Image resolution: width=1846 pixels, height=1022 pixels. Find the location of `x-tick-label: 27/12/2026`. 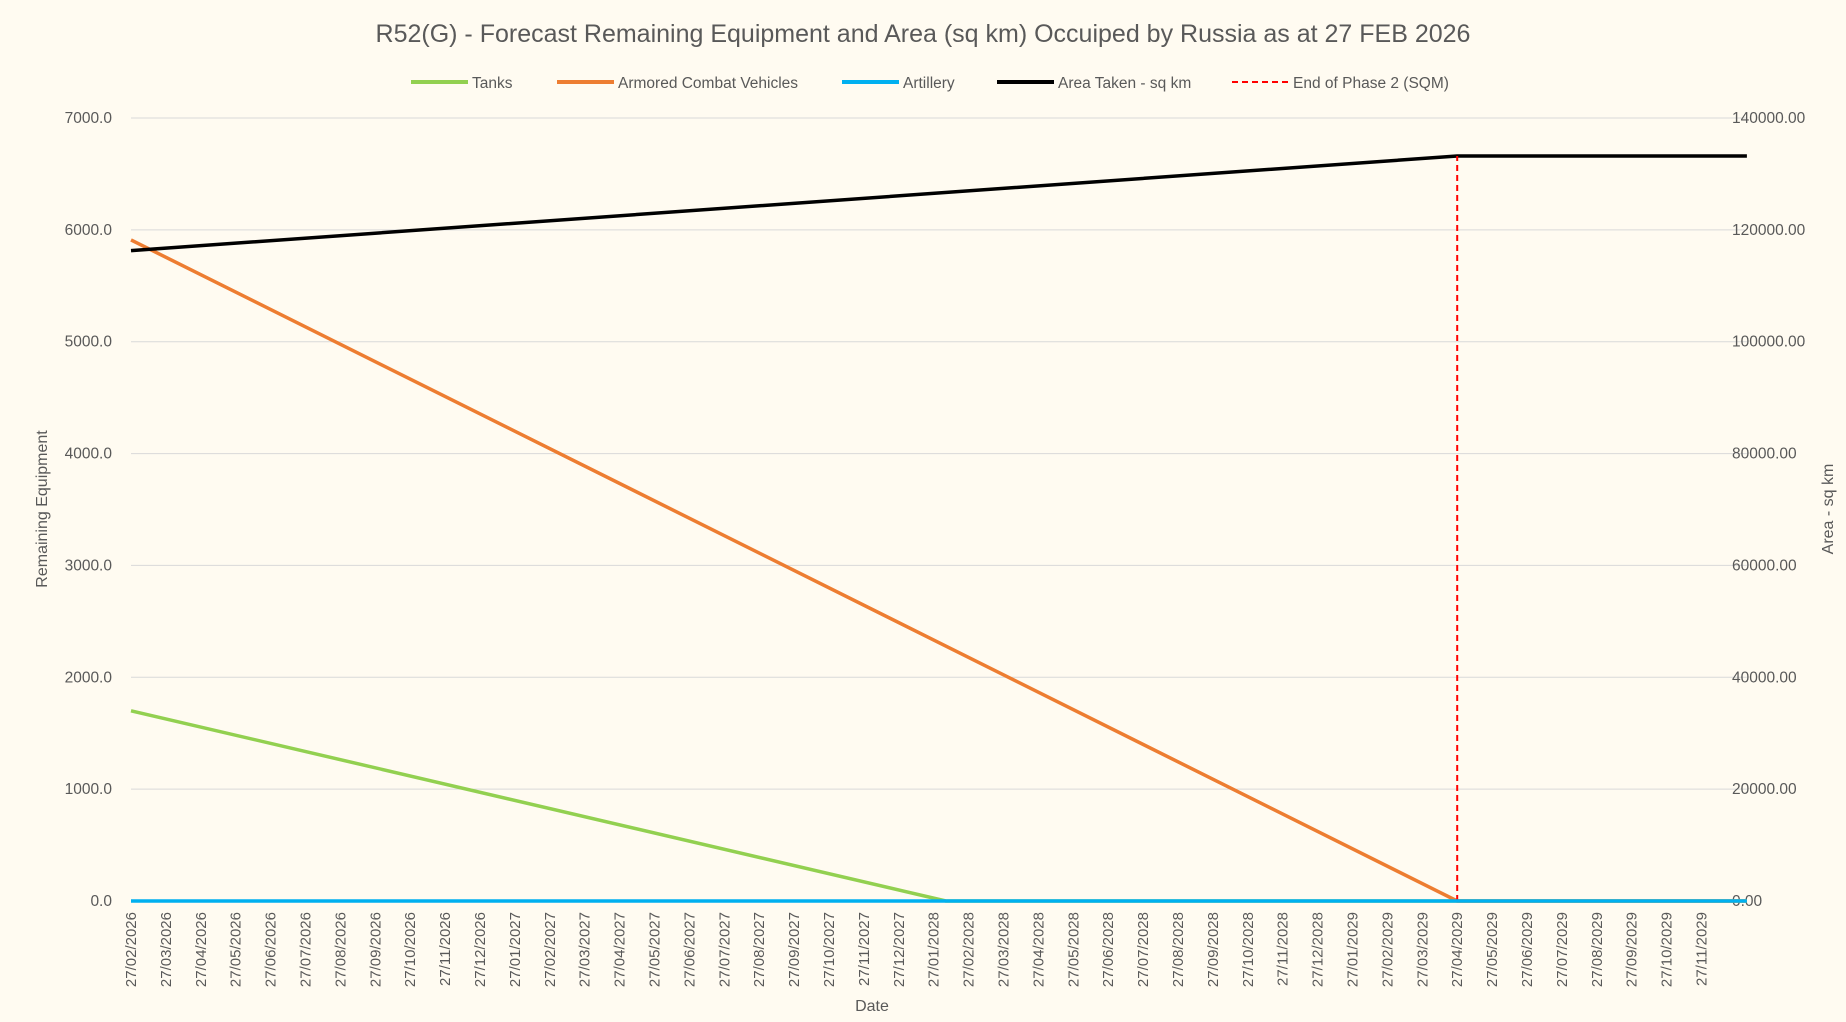

x-tick-label: 27/12/2026 is located at coordinates (480, 949).